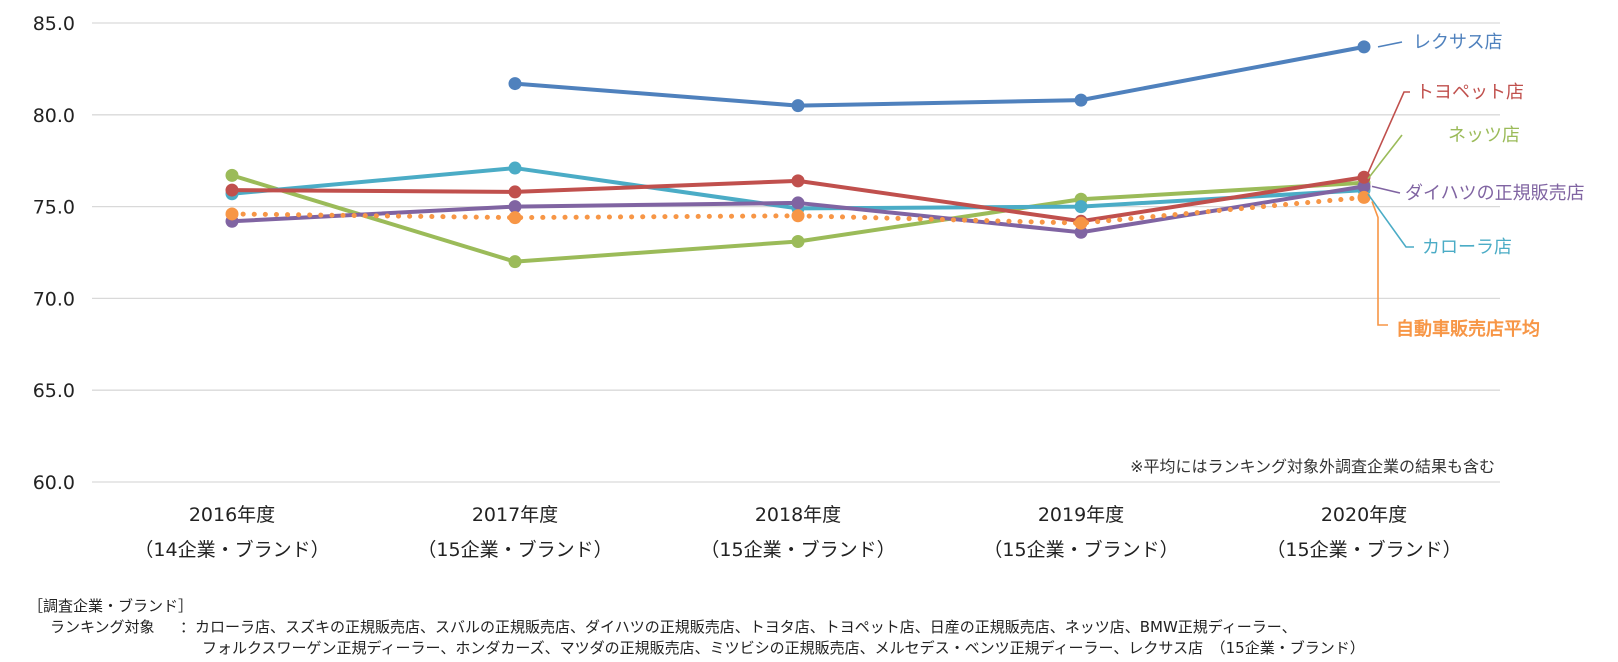 Image resolution: width=1618 pixels, height=662 pixels. I want to click on x-tick-sublabel: （14企業・ブランド）, so click(231, 549).